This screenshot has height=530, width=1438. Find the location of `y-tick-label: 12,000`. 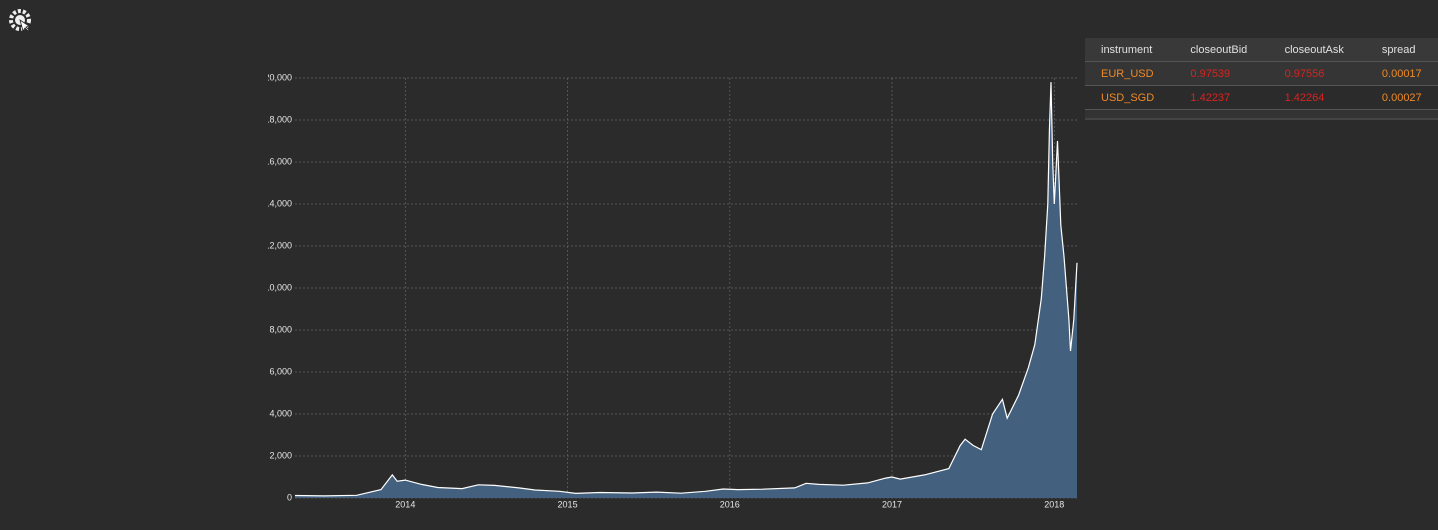

y-tick-label: 12,000 is located at coordinates (280, 245).